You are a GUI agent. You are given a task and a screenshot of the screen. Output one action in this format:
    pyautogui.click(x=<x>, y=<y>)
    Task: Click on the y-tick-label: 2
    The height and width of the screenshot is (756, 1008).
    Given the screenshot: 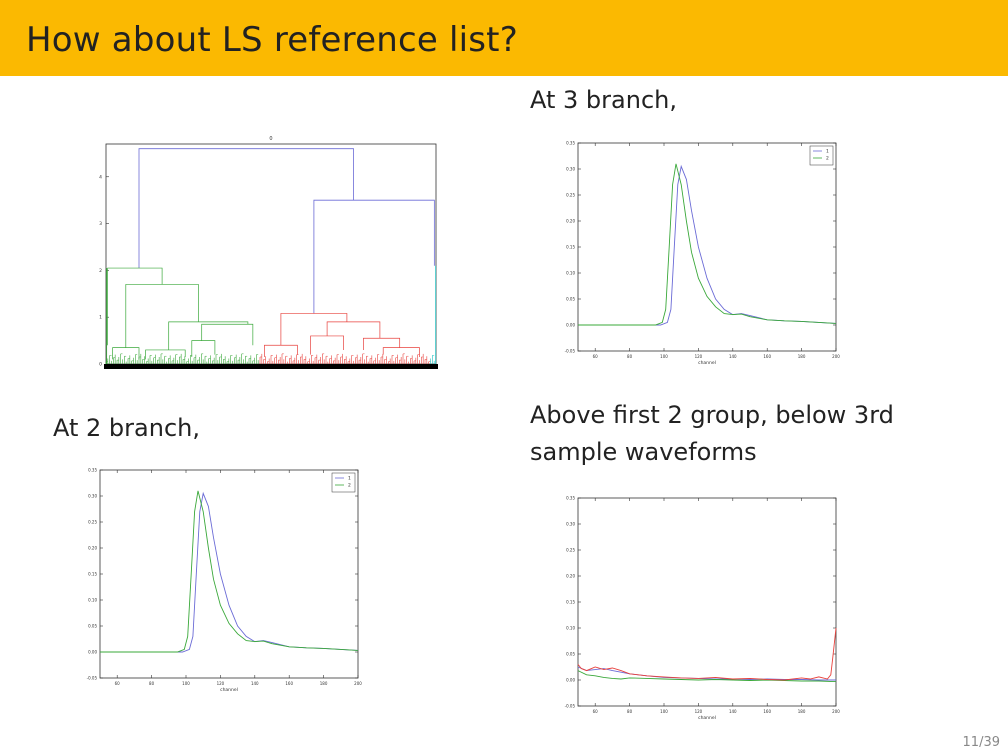 What is the action you would take?
    pyautogui.click(x=100, y=271)
    